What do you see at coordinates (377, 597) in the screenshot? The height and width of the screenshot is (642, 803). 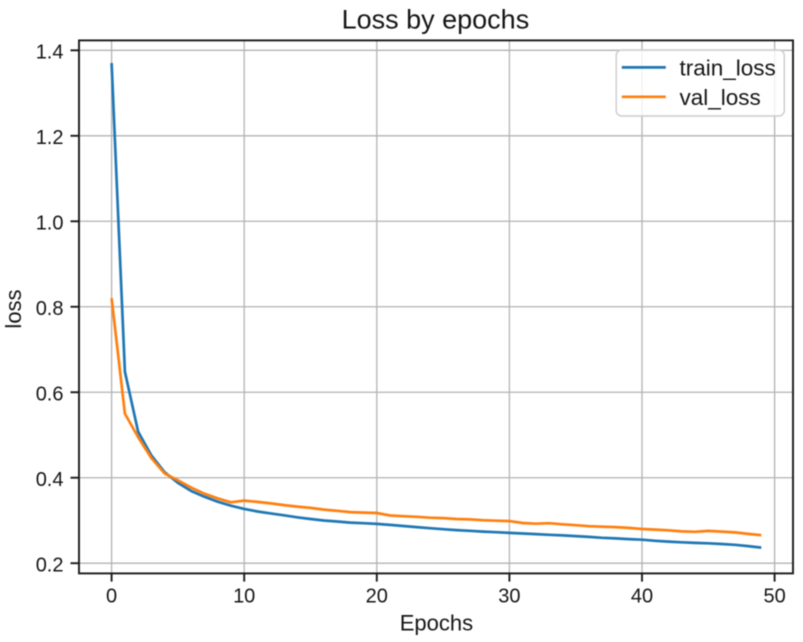 I see `svg-text: 20` at bounding box center [377, 597].